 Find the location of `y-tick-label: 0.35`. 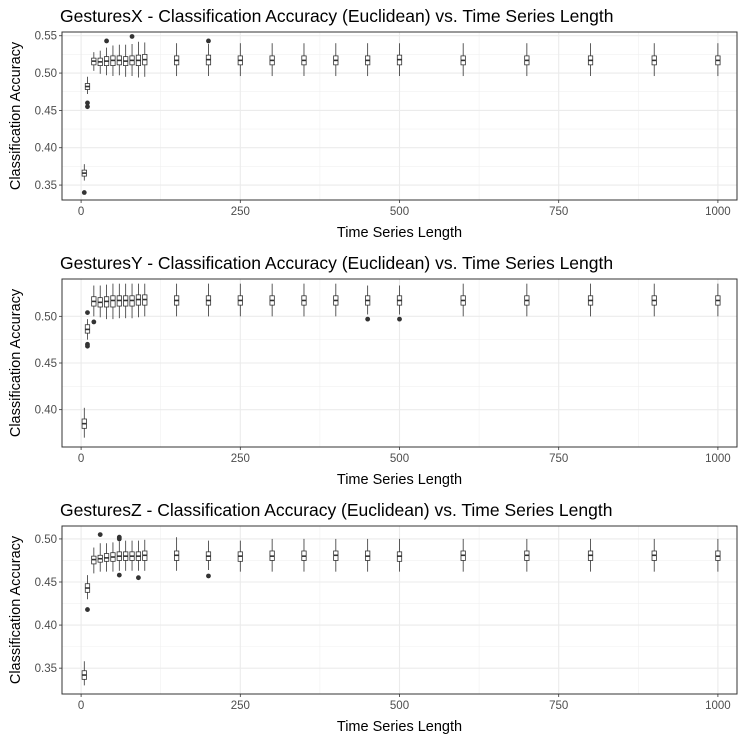

y-tick-label: 0.35 is located at coordinates (46, 186).